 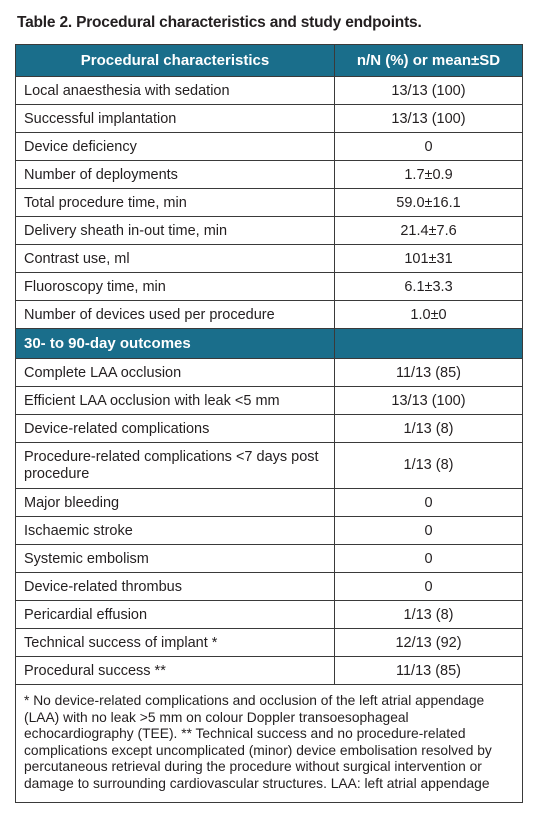 I want to click on table-row: Major bleeding 0, so click(x=269, y=502).